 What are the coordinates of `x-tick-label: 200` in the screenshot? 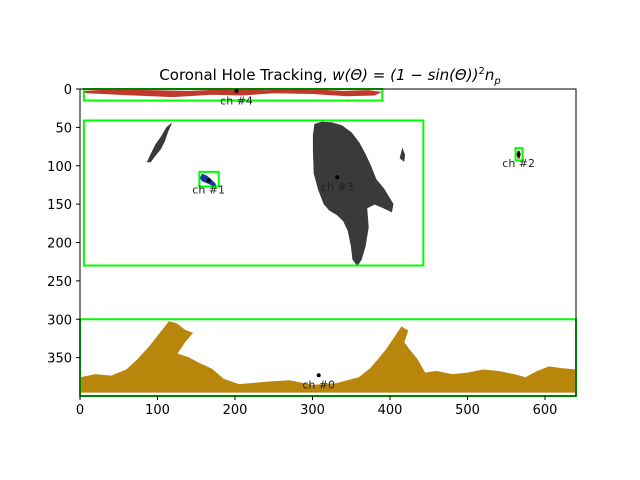 It's located at (235, 410).